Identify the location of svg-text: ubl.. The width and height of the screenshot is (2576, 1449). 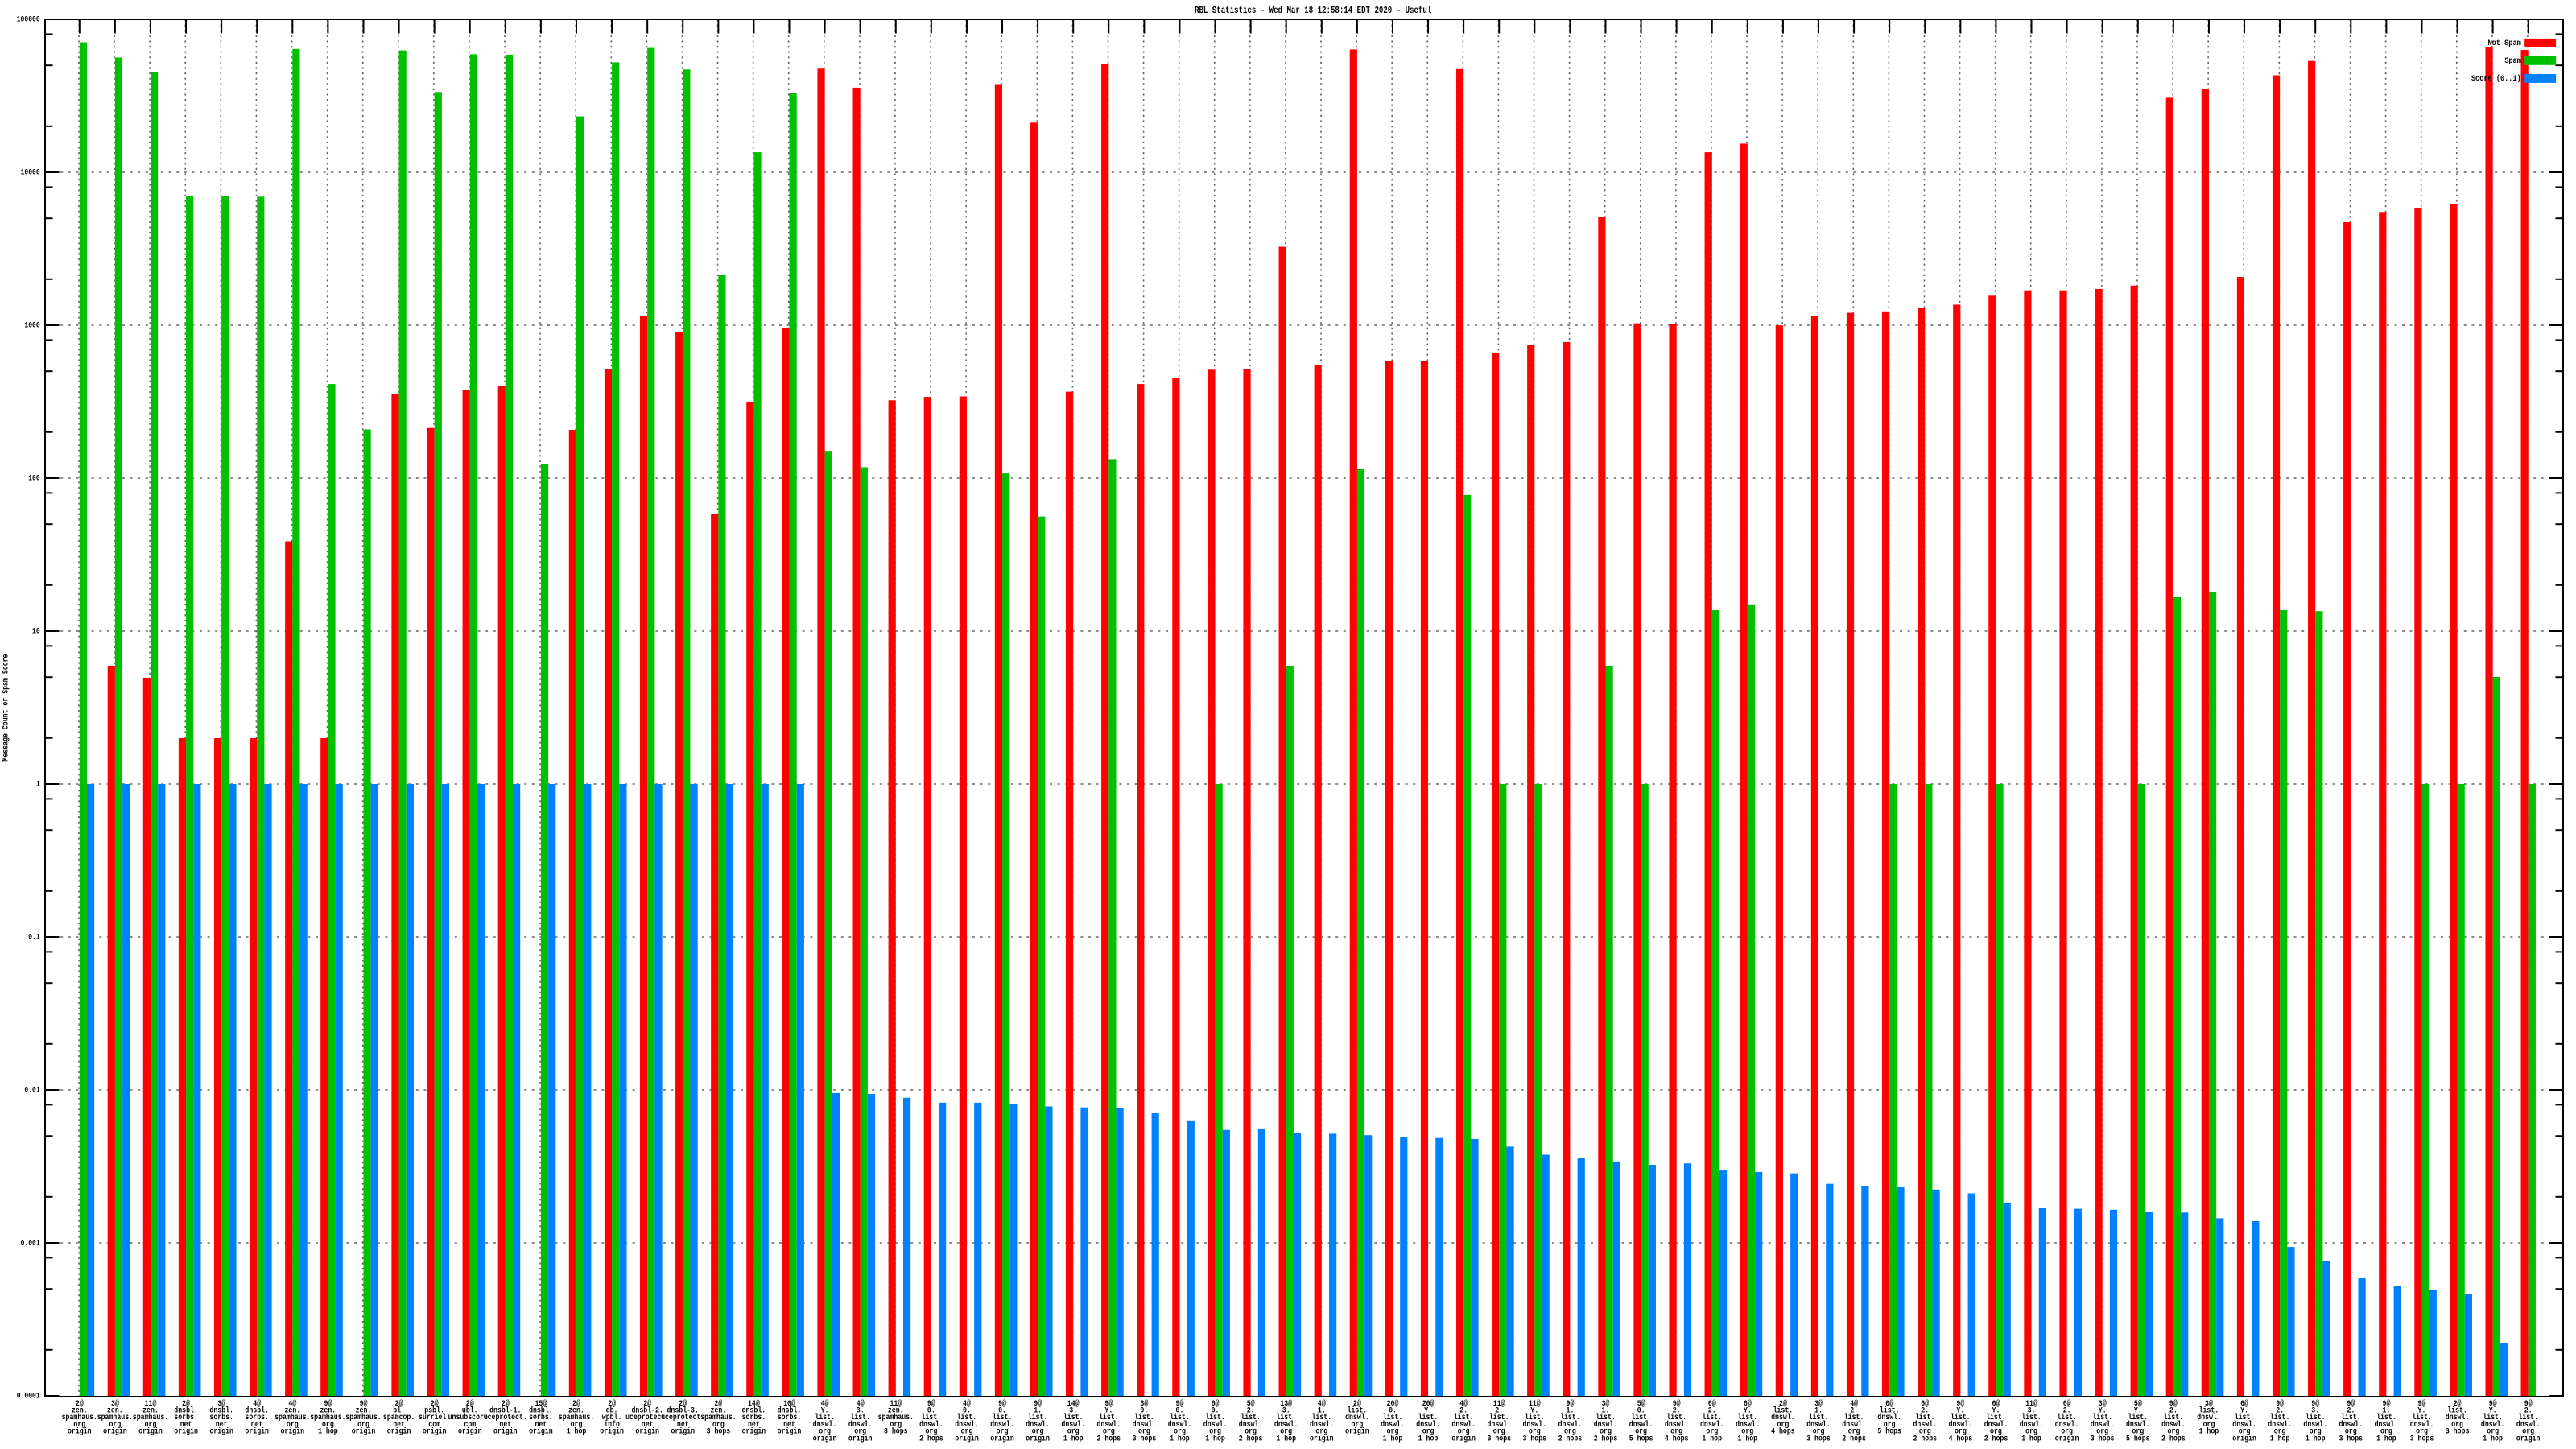
(470, 1411).